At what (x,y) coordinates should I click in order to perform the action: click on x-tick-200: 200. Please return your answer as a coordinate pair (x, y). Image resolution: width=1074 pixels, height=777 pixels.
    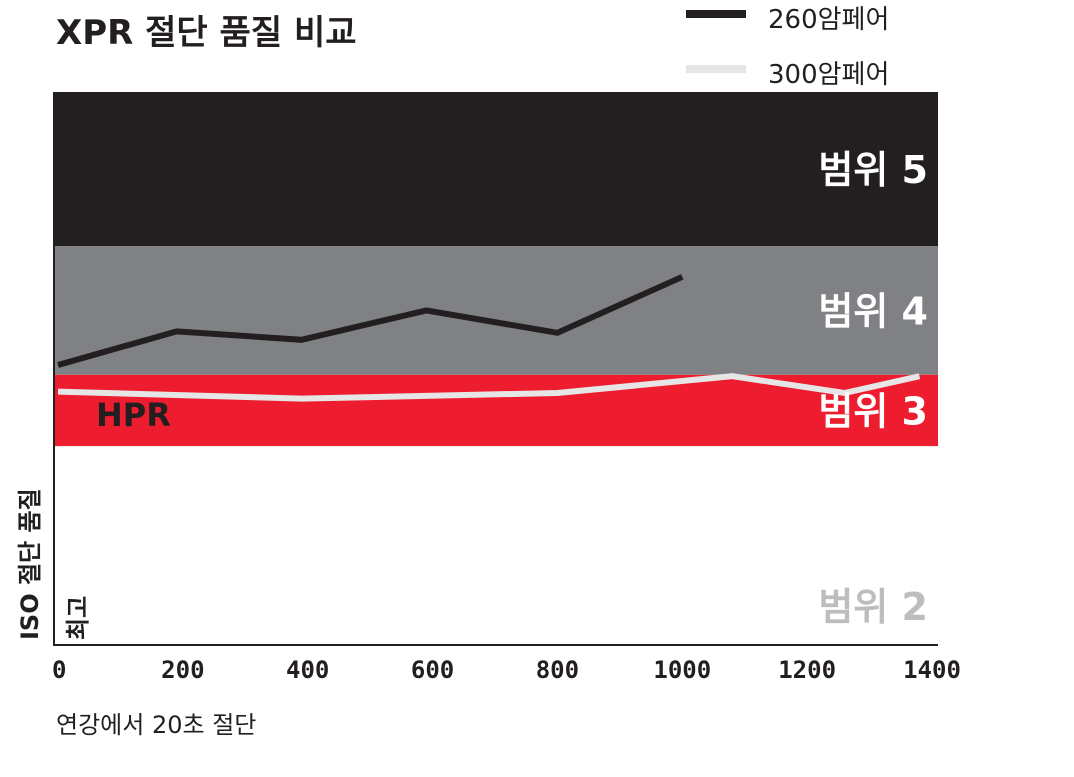
    Looking at the image, I should click on (182, 670).